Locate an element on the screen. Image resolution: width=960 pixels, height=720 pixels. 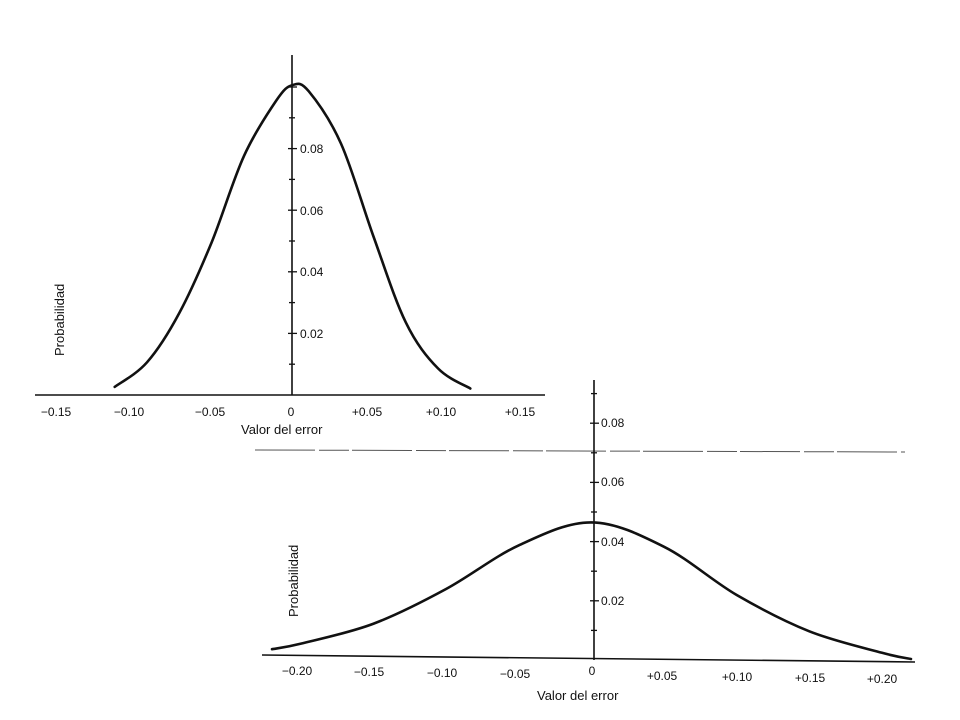
chart-1-y-tick-label: 0.02 is located at coordinates (312, 334).